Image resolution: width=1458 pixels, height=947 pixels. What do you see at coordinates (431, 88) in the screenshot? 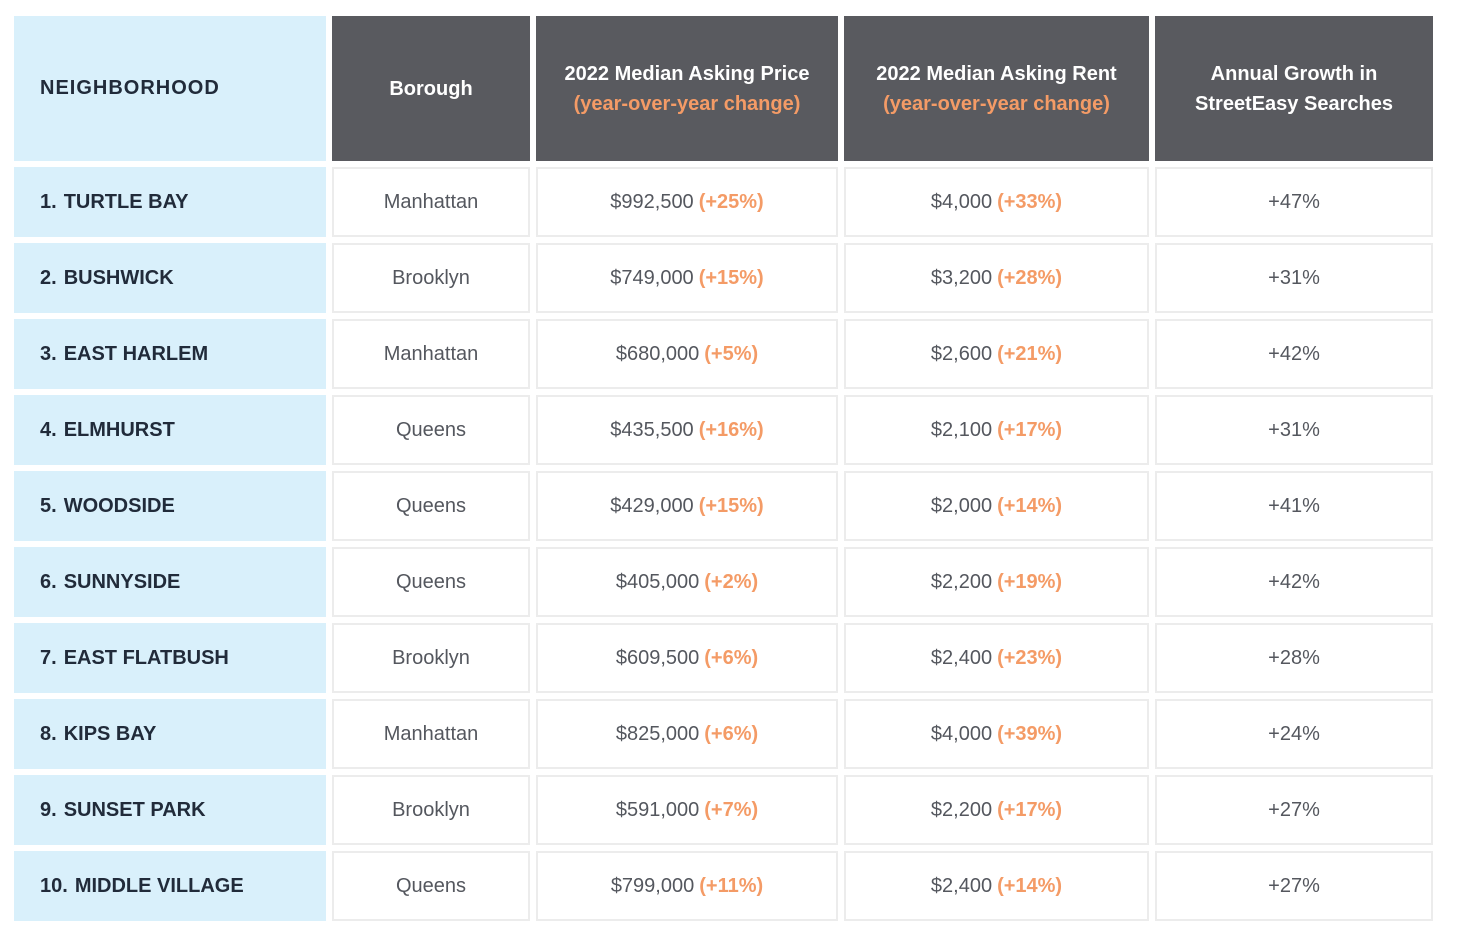
I see `column-header-borough: Borough` at bounding box center [431, 88].